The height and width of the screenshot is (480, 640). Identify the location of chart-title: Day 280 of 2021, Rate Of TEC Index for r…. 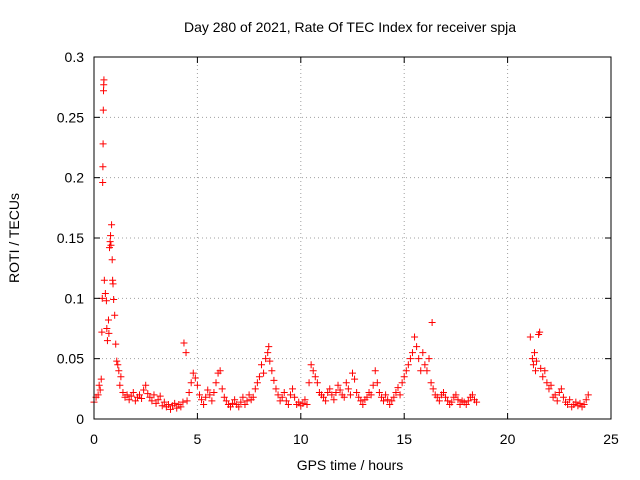
(350, 27).